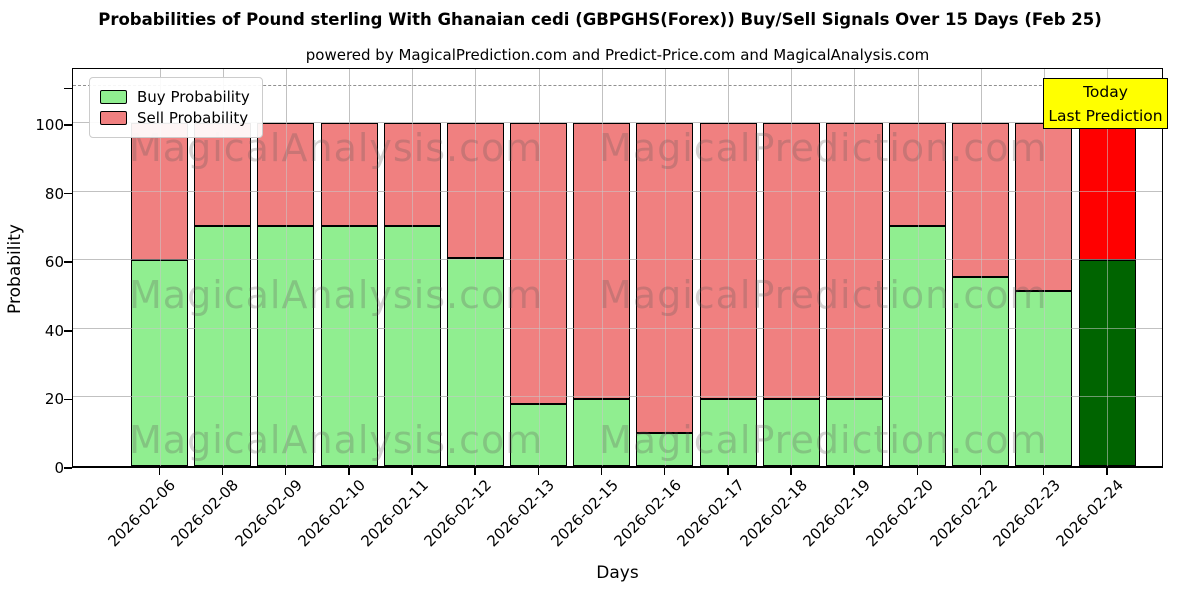 The height and width of the screenshot is (600, 1200). Describe the element at coordinates (54, 262) in the screenshot. I see `y-tick-label: 60` at that location.